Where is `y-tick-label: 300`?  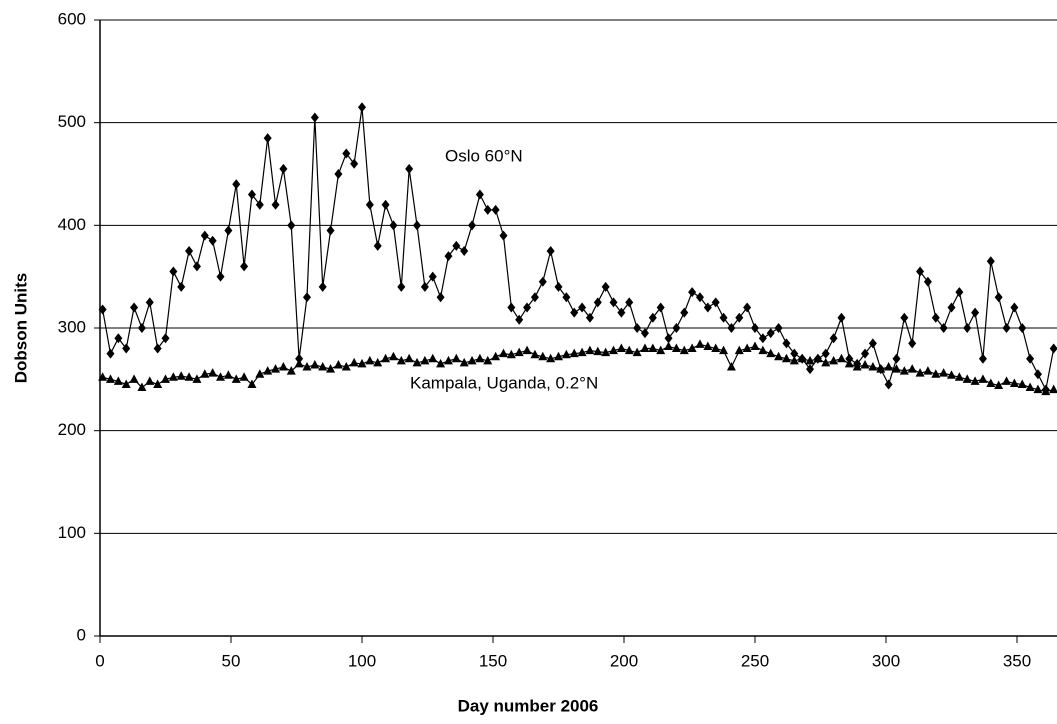 y-tick-label: 300 is located at coordinates (72, 326).